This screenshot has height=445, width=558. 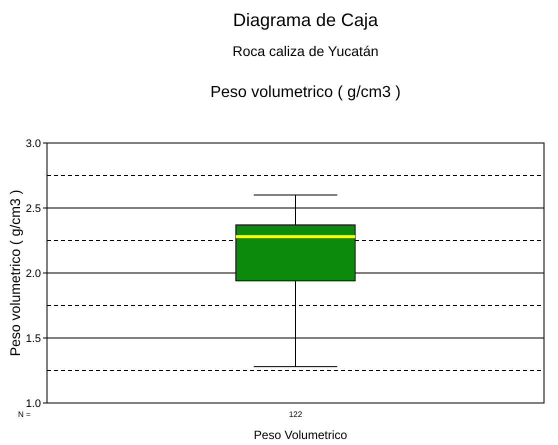 I want to click on text: N =, so click(x=24, y=414).